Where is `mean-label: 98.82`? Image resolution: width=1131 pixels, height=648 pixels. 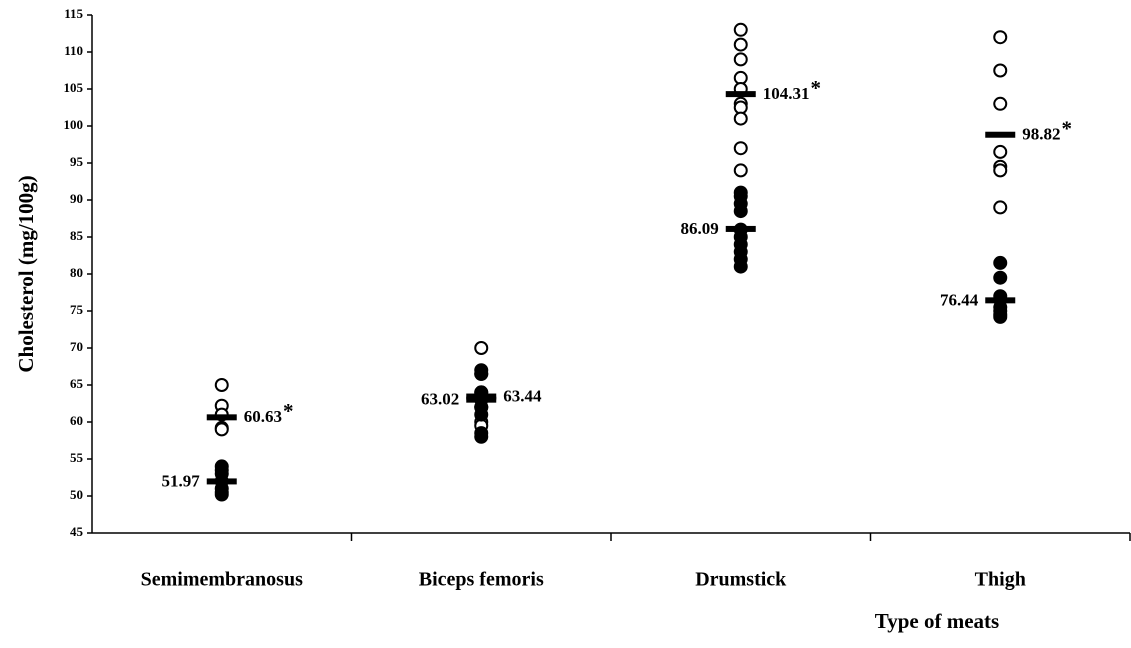 mean-label: 98.82 is located at coordinates (1041, 134).